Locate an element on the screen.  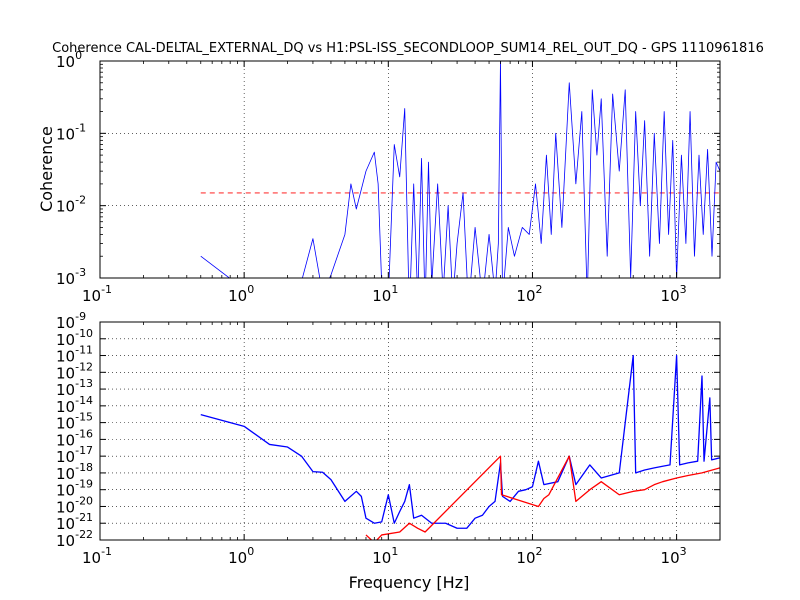
spectrum-y-tick-label: 10-9 is located at coordinates (71, 321).